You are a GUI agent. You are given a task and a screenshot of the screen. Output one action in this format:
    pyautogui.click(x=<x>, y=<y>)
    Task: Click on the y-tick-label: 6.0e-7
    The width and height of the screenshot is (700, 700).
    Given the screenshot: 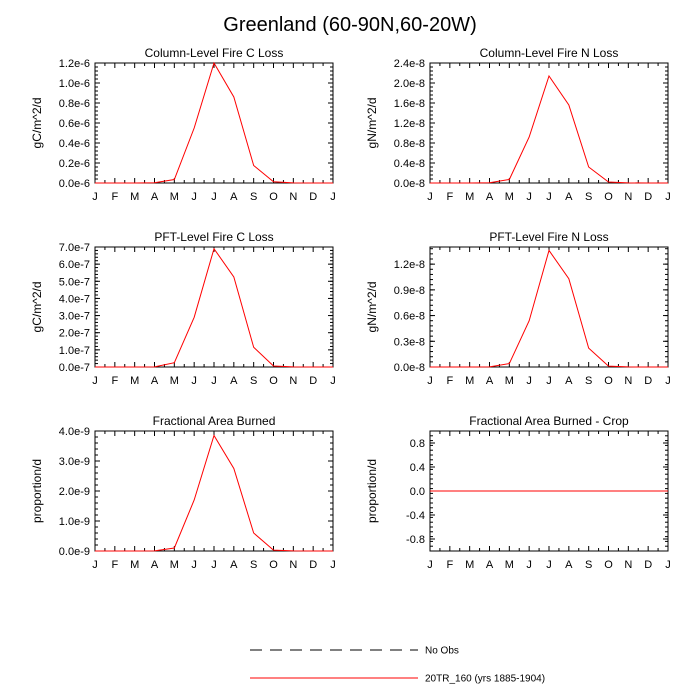 What is the action you would take?
    pyautogui.click(x=74, y=265)
    